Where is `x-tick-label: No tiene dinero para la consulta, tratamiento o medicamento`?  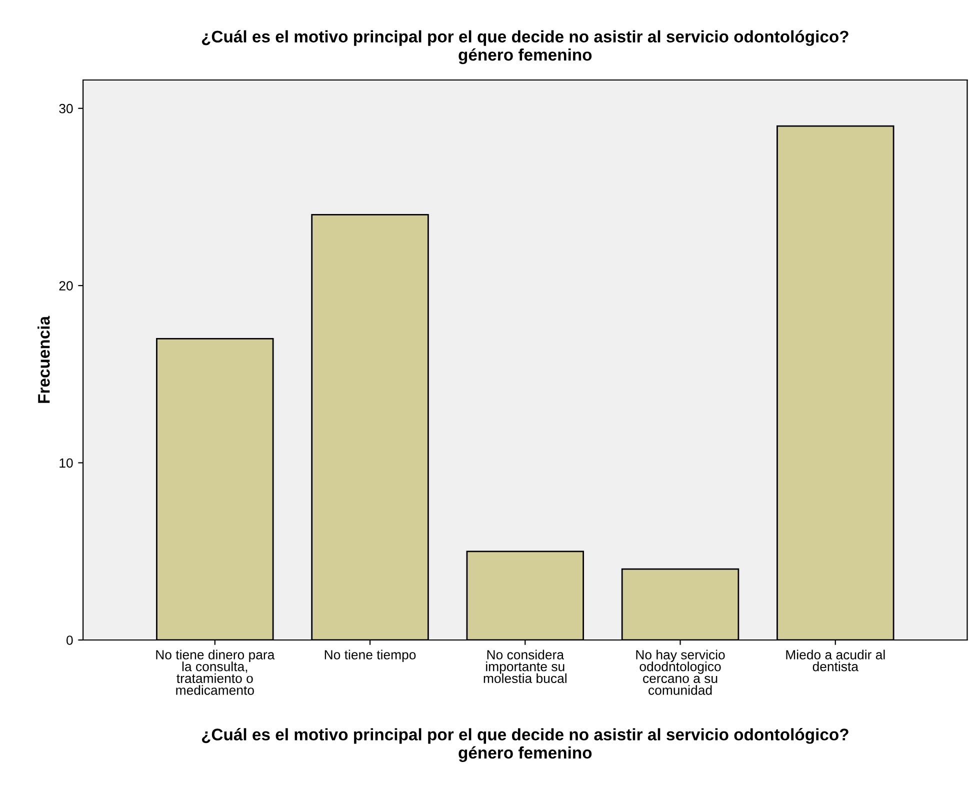
x-tick-label: No tiene dinero para la consulta, tratamiento o medicamento is located at coordinates (215, 672).